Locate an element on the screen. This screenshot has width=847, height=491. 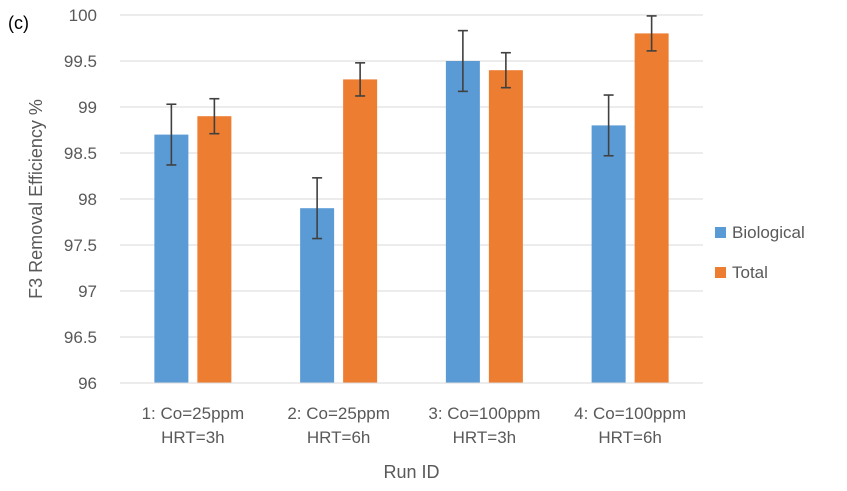
y-tick-label: 99.5 is located at coordinates (80, 61).